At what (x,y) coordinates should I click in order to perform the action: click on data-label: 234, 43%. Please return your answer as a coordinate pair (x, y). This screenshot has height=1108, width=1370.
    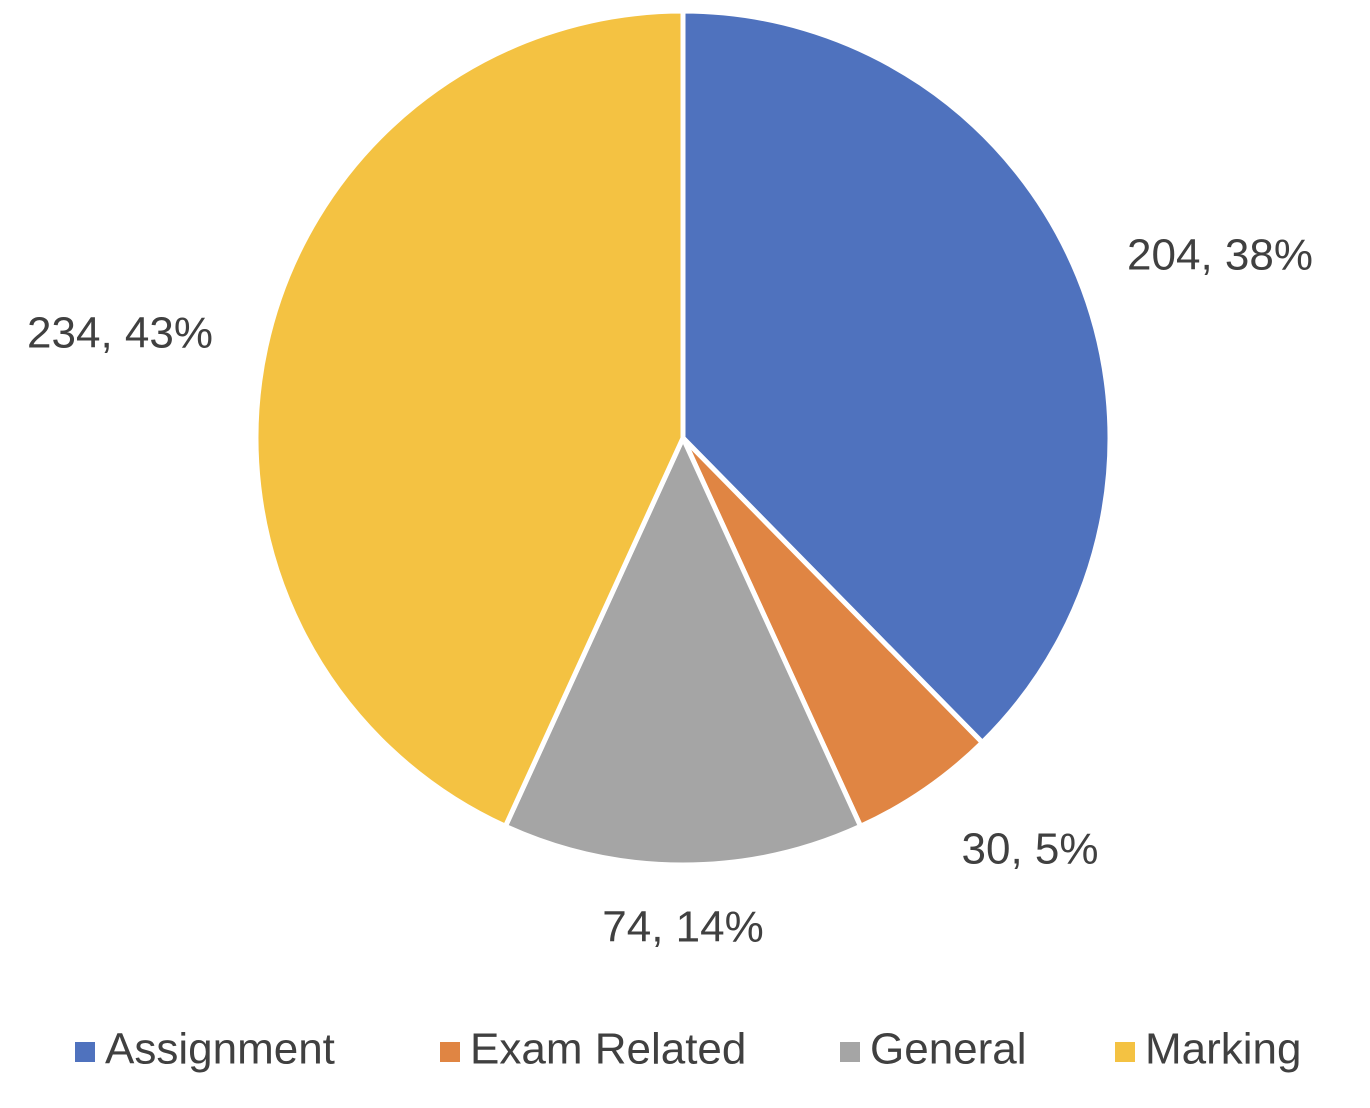
    Looking at the image, I should click on (120, 333).